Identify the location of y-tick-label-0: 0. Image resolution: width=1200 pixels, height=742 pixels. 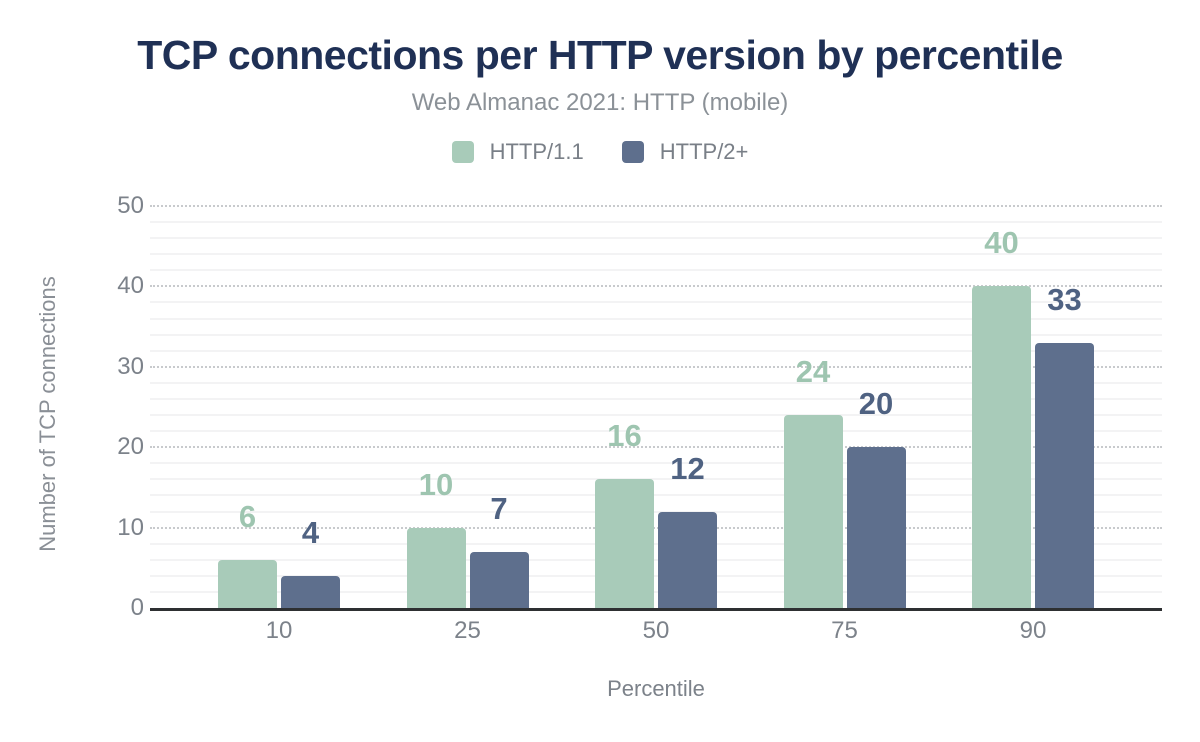
(137, 607).